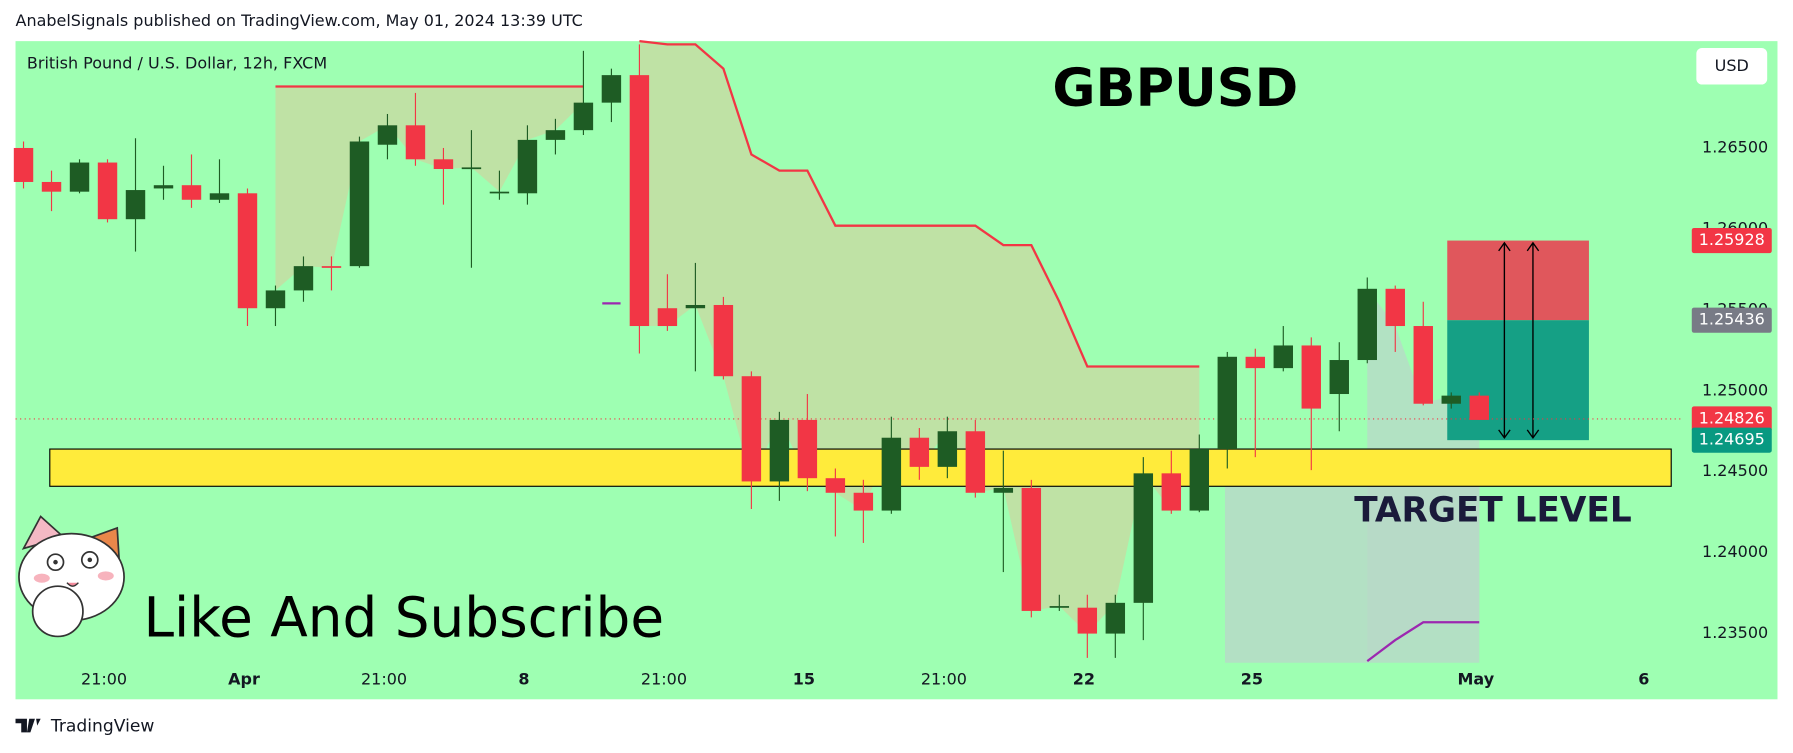  What do you see at coordinates (102, 727) in the screenshot?
I see `footer-brand: TradingView` at bounding box center [102, 727].